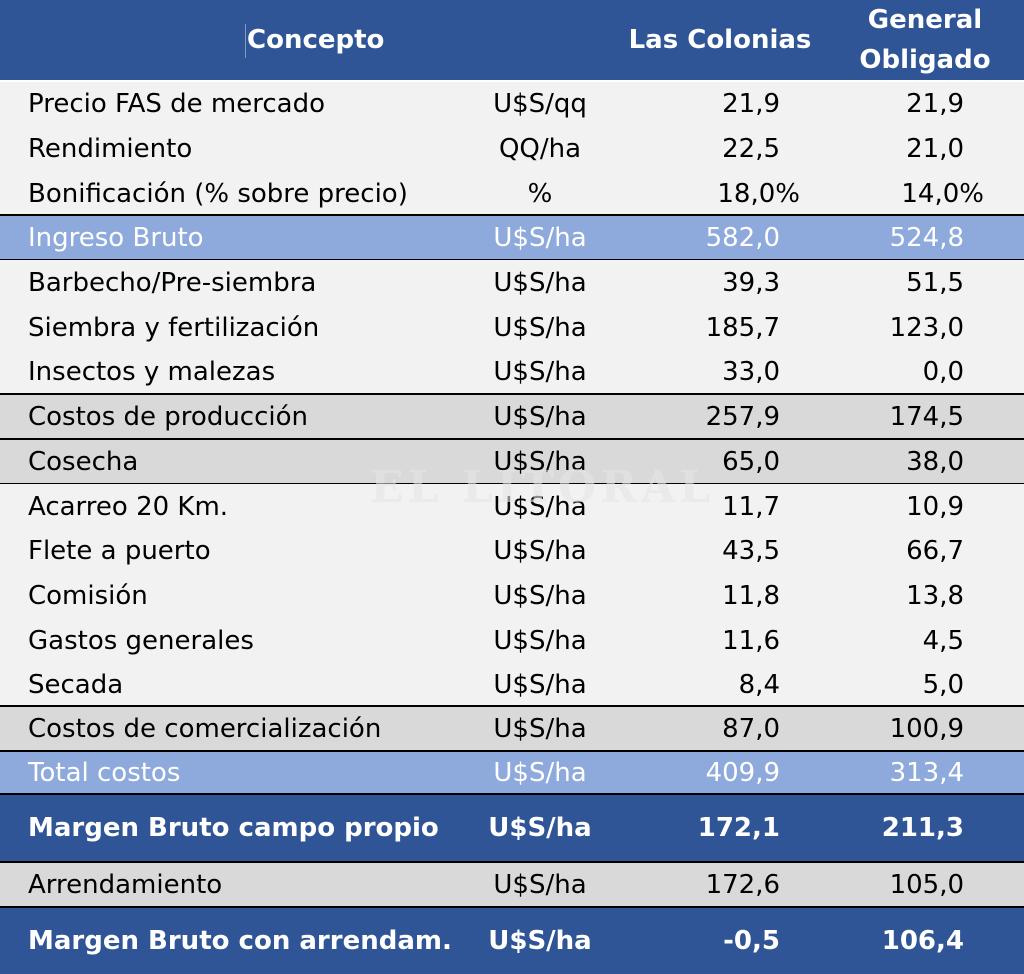  I want to click on row-unidad: QQ/ha, so click(540, 148).